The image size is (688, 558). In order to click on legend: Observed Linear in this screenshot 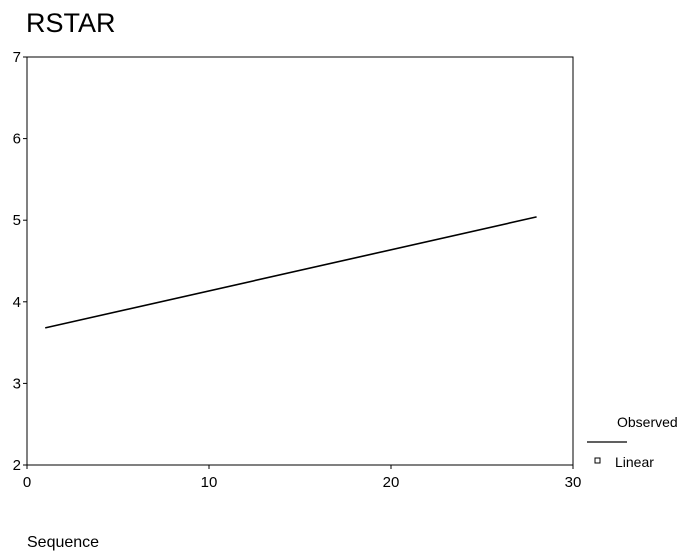, I will do `click(632, 442)`.